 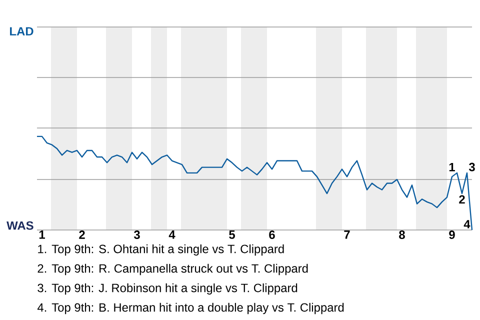 I want to click on annotation: 4, so click(x=467, y=224).